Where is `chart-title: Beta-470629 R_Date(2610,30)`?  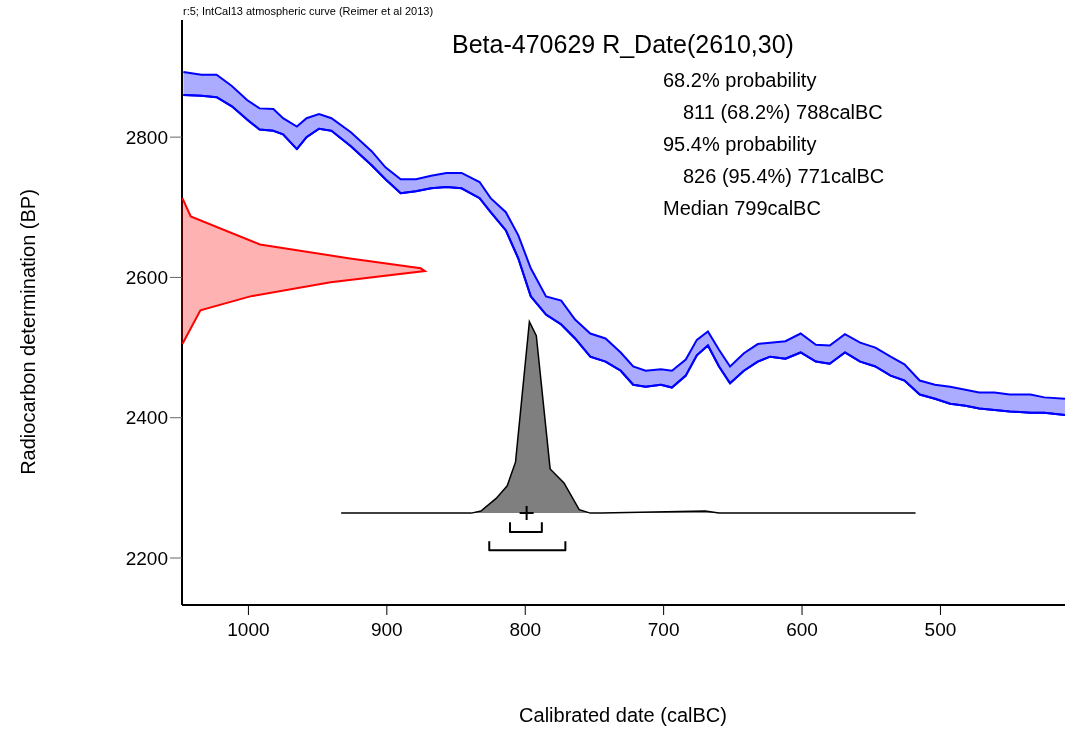
chart-title: Beta-470629 R_Date(2610,30) is located at coordinates (623, 44).